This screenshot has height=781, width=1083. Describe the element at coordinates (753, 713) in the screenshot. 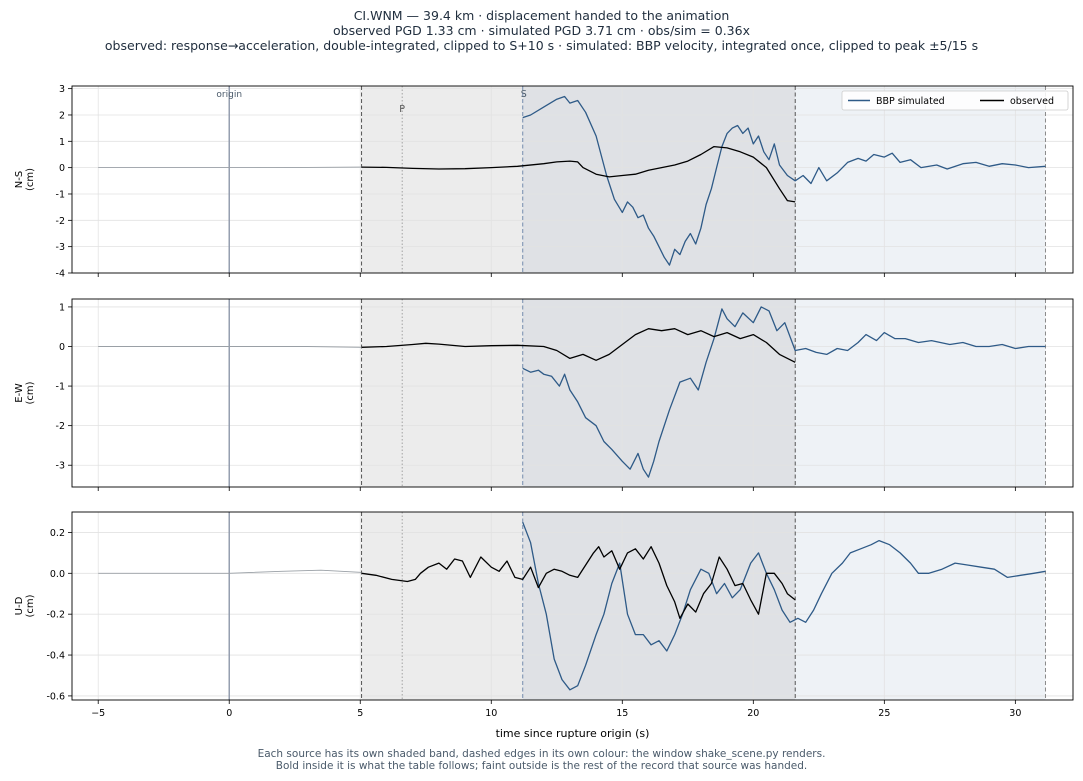

I see `x-tick-label: 20` at that location.